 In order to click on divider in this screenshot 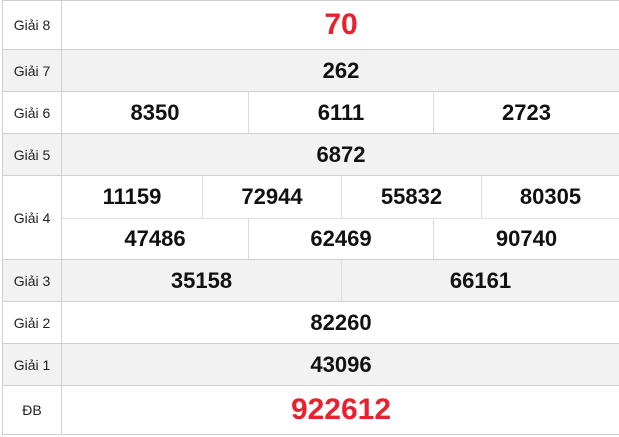, I will do `click(340, 218)`.